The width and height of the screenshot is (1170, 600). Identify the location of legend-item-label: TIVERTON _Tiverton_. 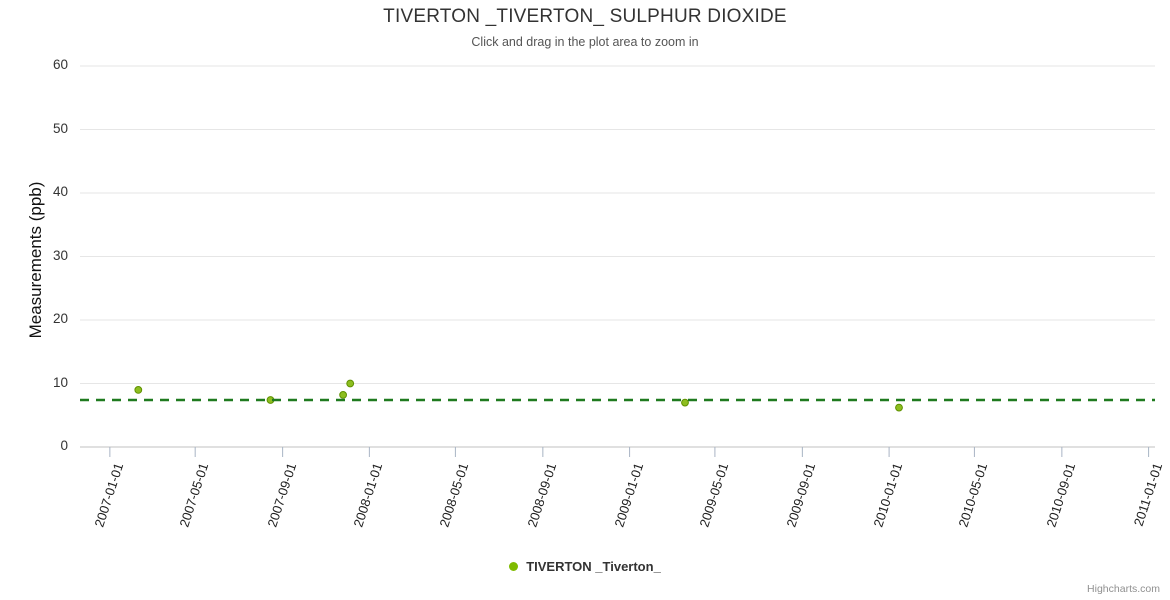
(593, 566).